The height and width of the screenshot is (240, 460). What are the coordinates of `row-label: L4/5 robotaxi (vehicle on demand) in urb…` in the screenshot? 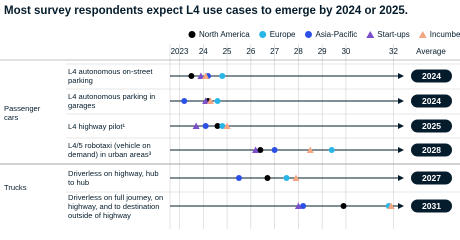 It's located at (110, 150).